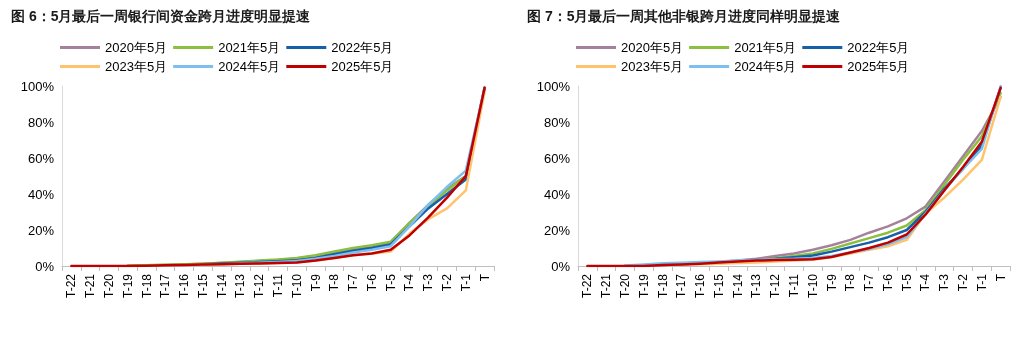 This screenshot has height=342, width=1032. I want to click on chart-title: 图 6：5月最后一周银行间资金跨月进度明显提速, so click(161, 16).